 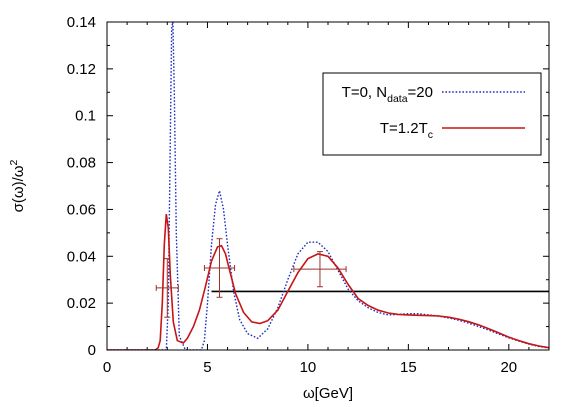 I want to click on x-axis-label: ω[GeV], so click(x=328, y=393).